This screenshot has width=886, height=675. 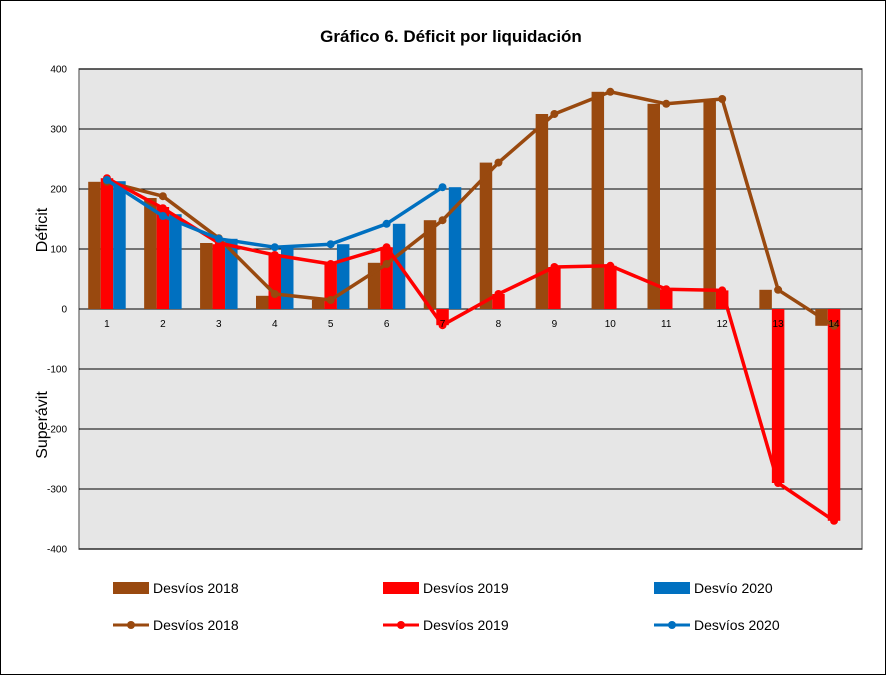 I want to click on y-tick-label: 400, so click(x=58, y=70).